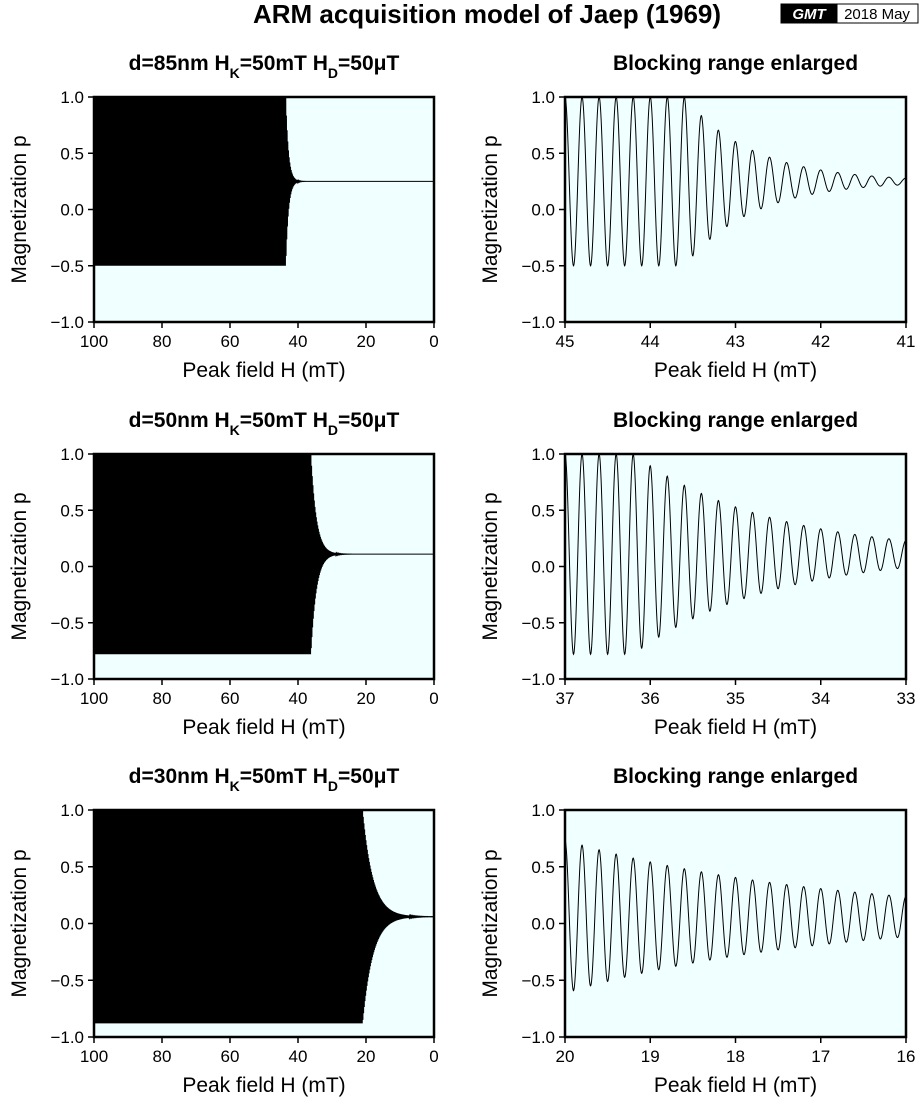 The width and height of the screenshot is (924, 1106). I want to click on gmt-badge: GMT 2018 May, so click(849, 13).